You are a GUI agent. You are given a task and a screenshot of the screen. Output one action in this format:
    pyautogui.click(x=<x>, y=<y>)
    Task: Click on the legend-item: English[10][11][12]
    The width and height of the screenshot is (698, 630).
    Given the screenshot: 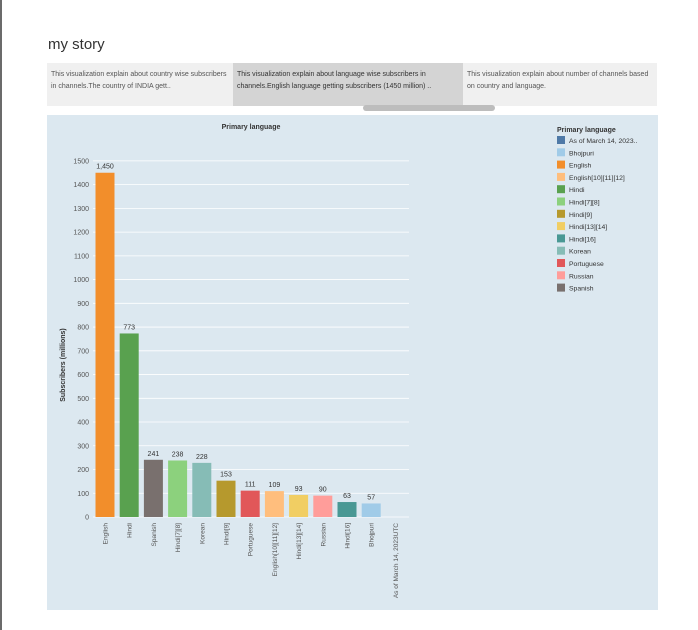 What is the action you would take?
    pyautogui.click(x=591, y=177)
    